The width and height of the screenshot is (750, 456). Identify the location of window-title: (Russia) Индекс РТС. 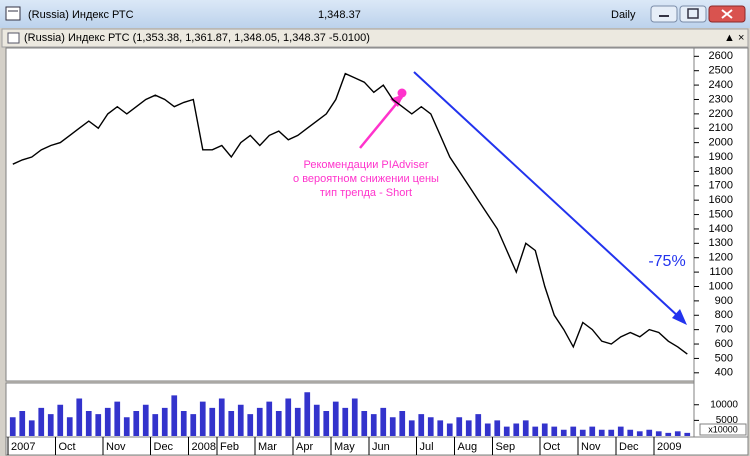
(81, 15).